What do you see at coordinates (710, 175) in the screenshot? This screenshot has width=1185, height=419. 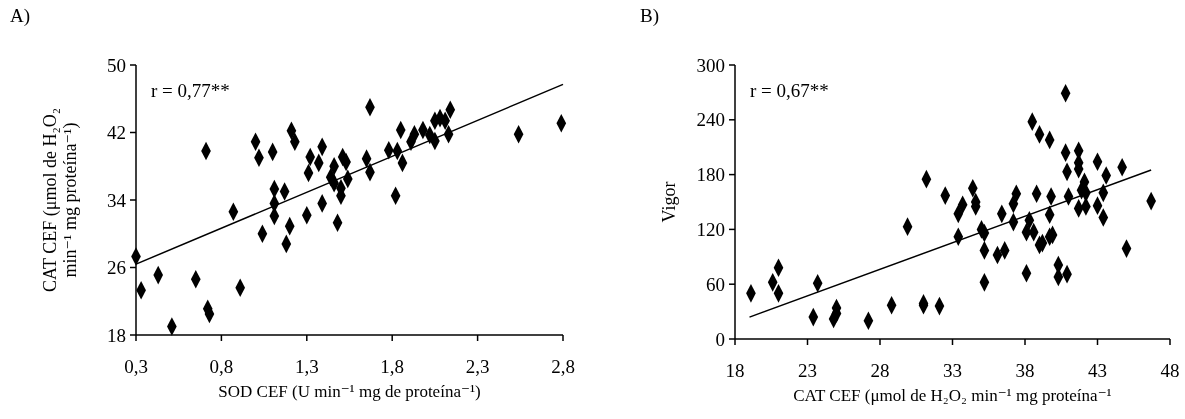 I see `y-tick-label: 180` at bounding box center [710, 175].